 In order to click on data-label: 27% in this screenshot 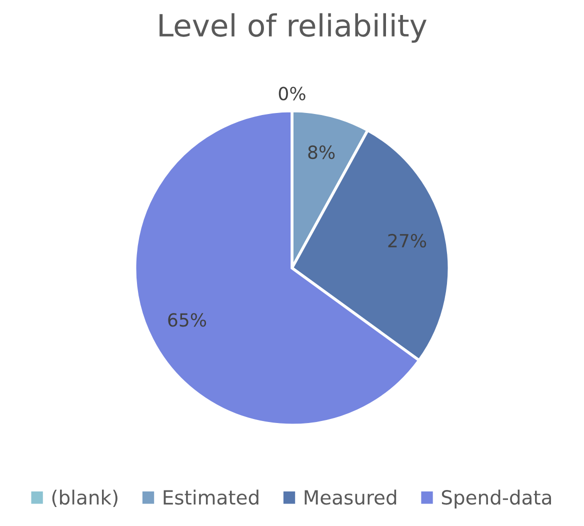, I will do `click(407, 241)`.